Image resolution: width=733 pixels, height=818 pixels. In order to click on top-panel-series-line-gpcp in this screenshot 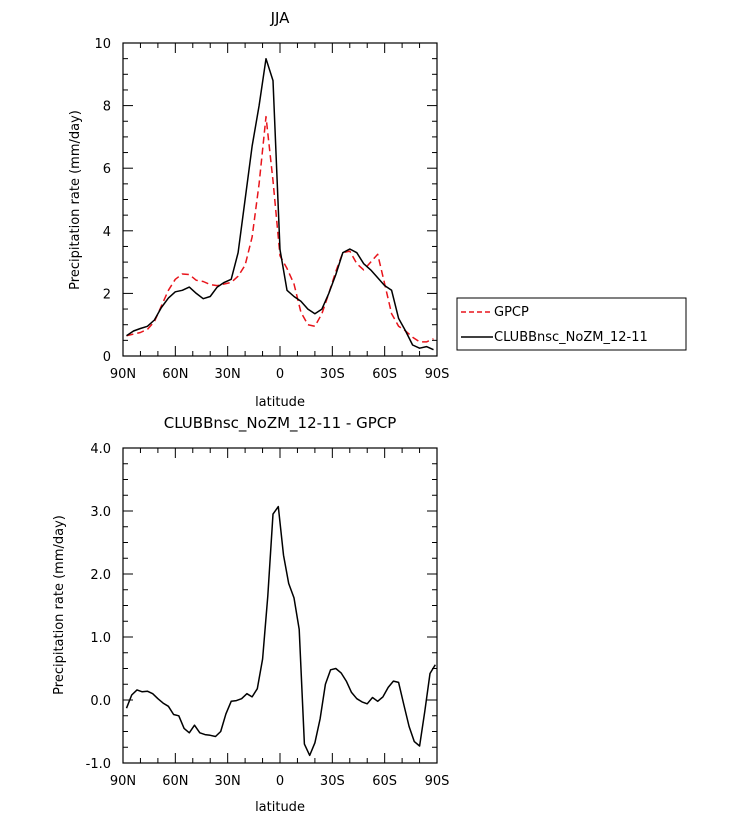, I will do `click(280, 229)`.